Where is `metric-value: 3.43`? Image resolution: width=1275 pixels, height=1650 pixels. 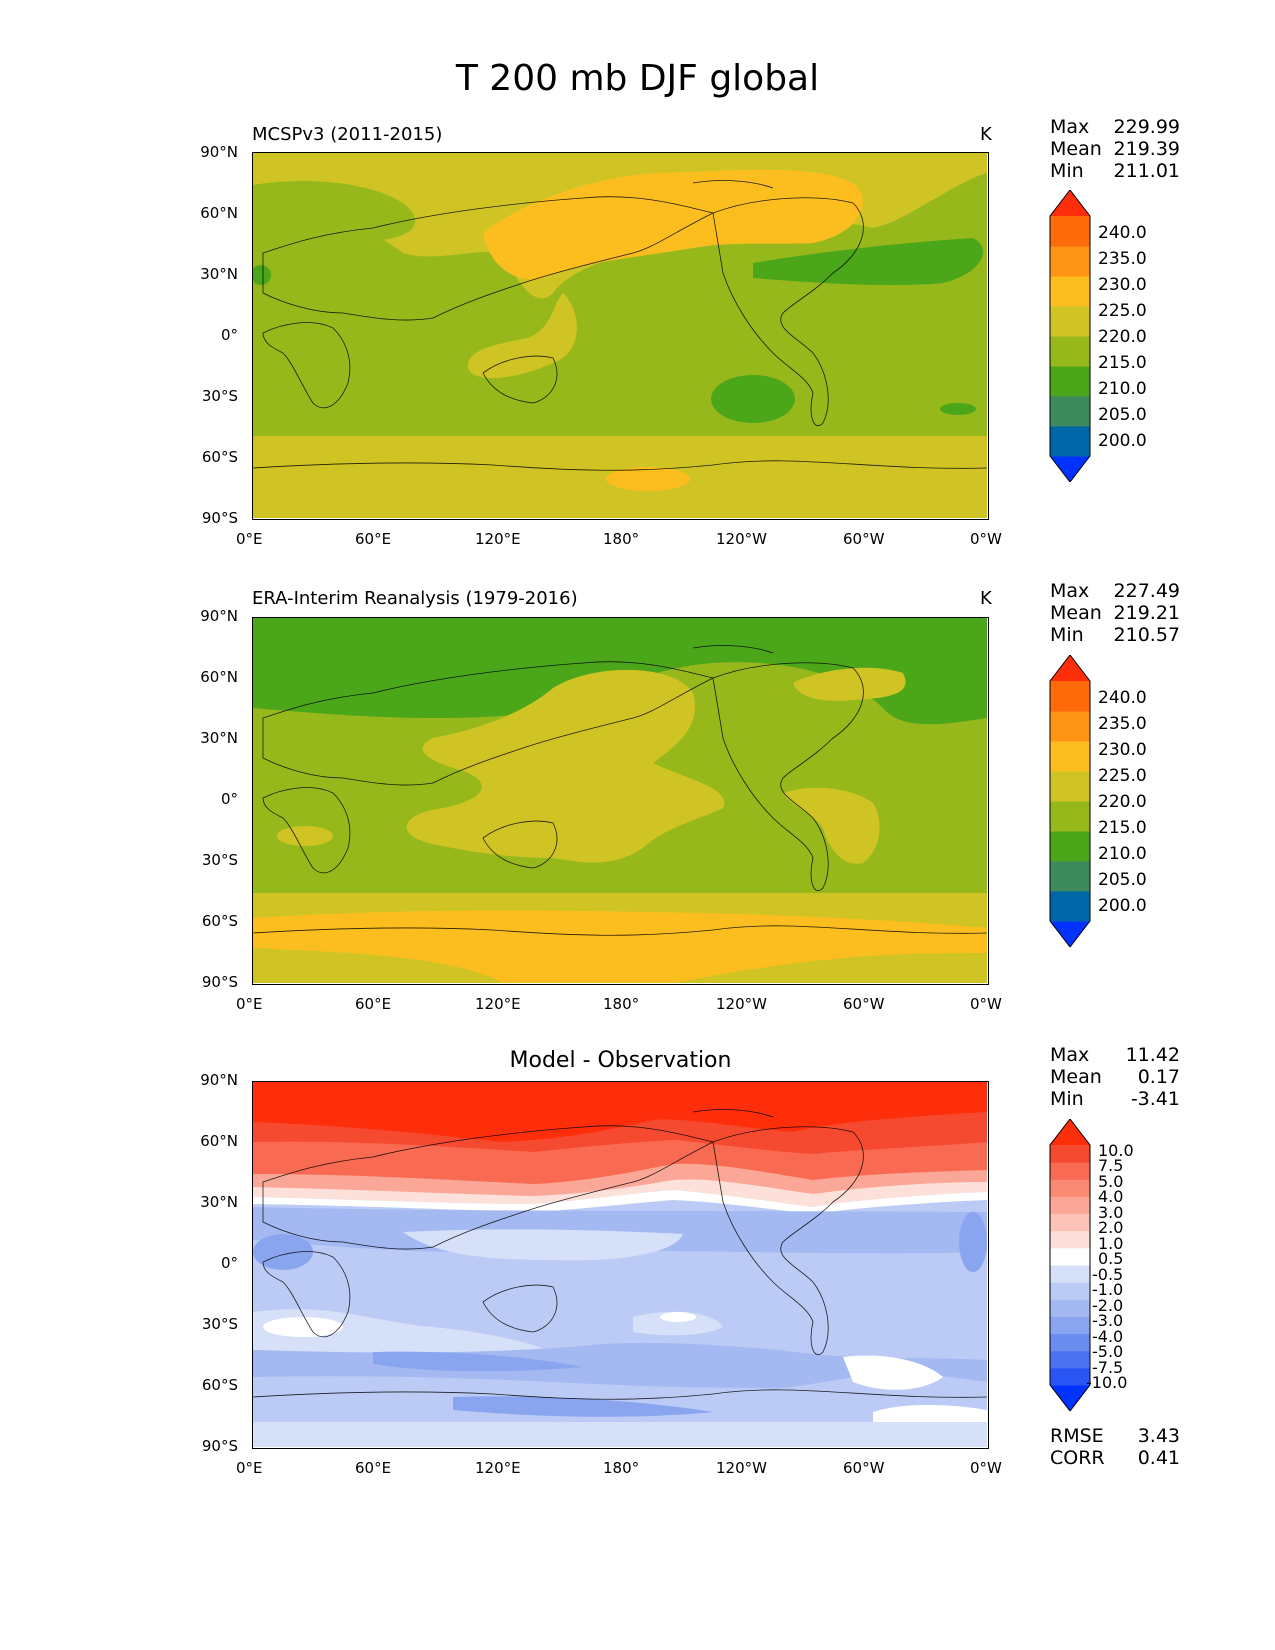
metric-value: 3.43 is located at coordinates (1158, 1436).